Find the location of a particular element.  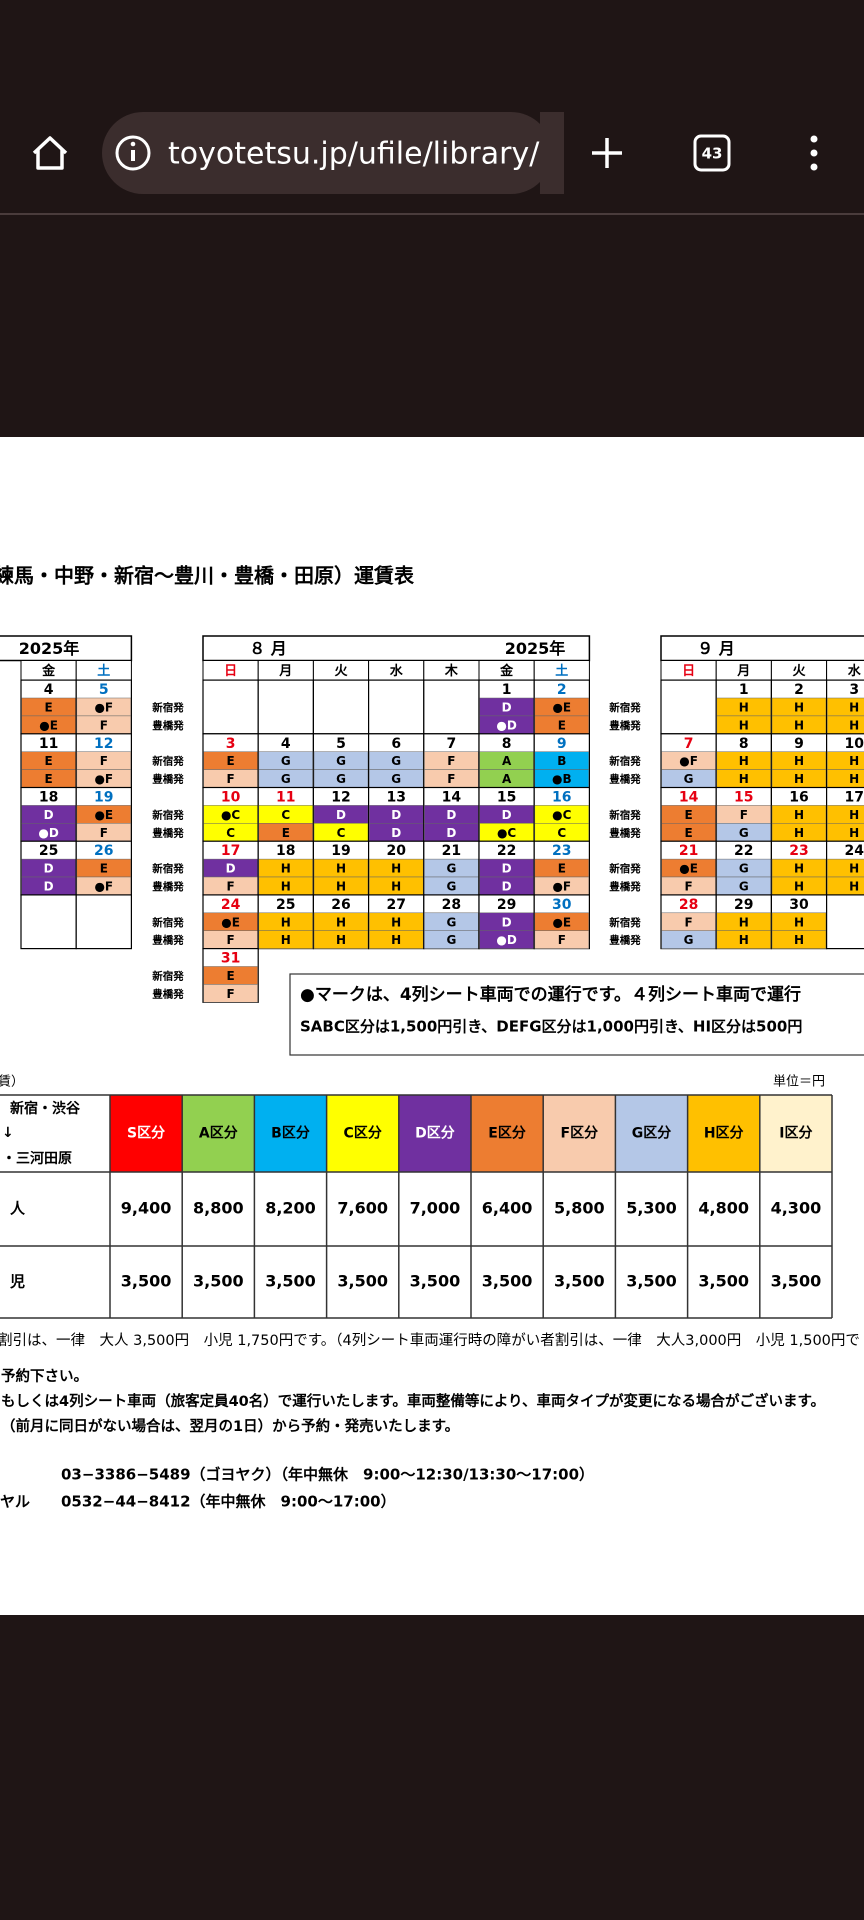

fare-value: 9,400 is located at coordinates (146, 1208).